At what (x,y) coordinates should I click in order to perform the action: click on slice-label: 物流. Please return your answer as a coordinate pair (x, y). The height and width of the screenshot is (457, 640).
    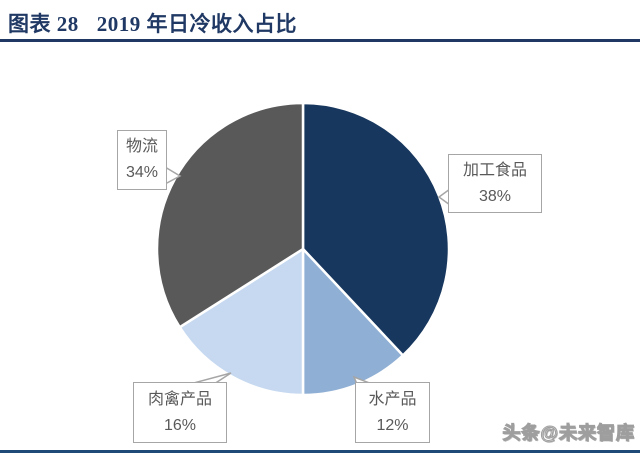
    Looking at the image, I should click on (141, 146).